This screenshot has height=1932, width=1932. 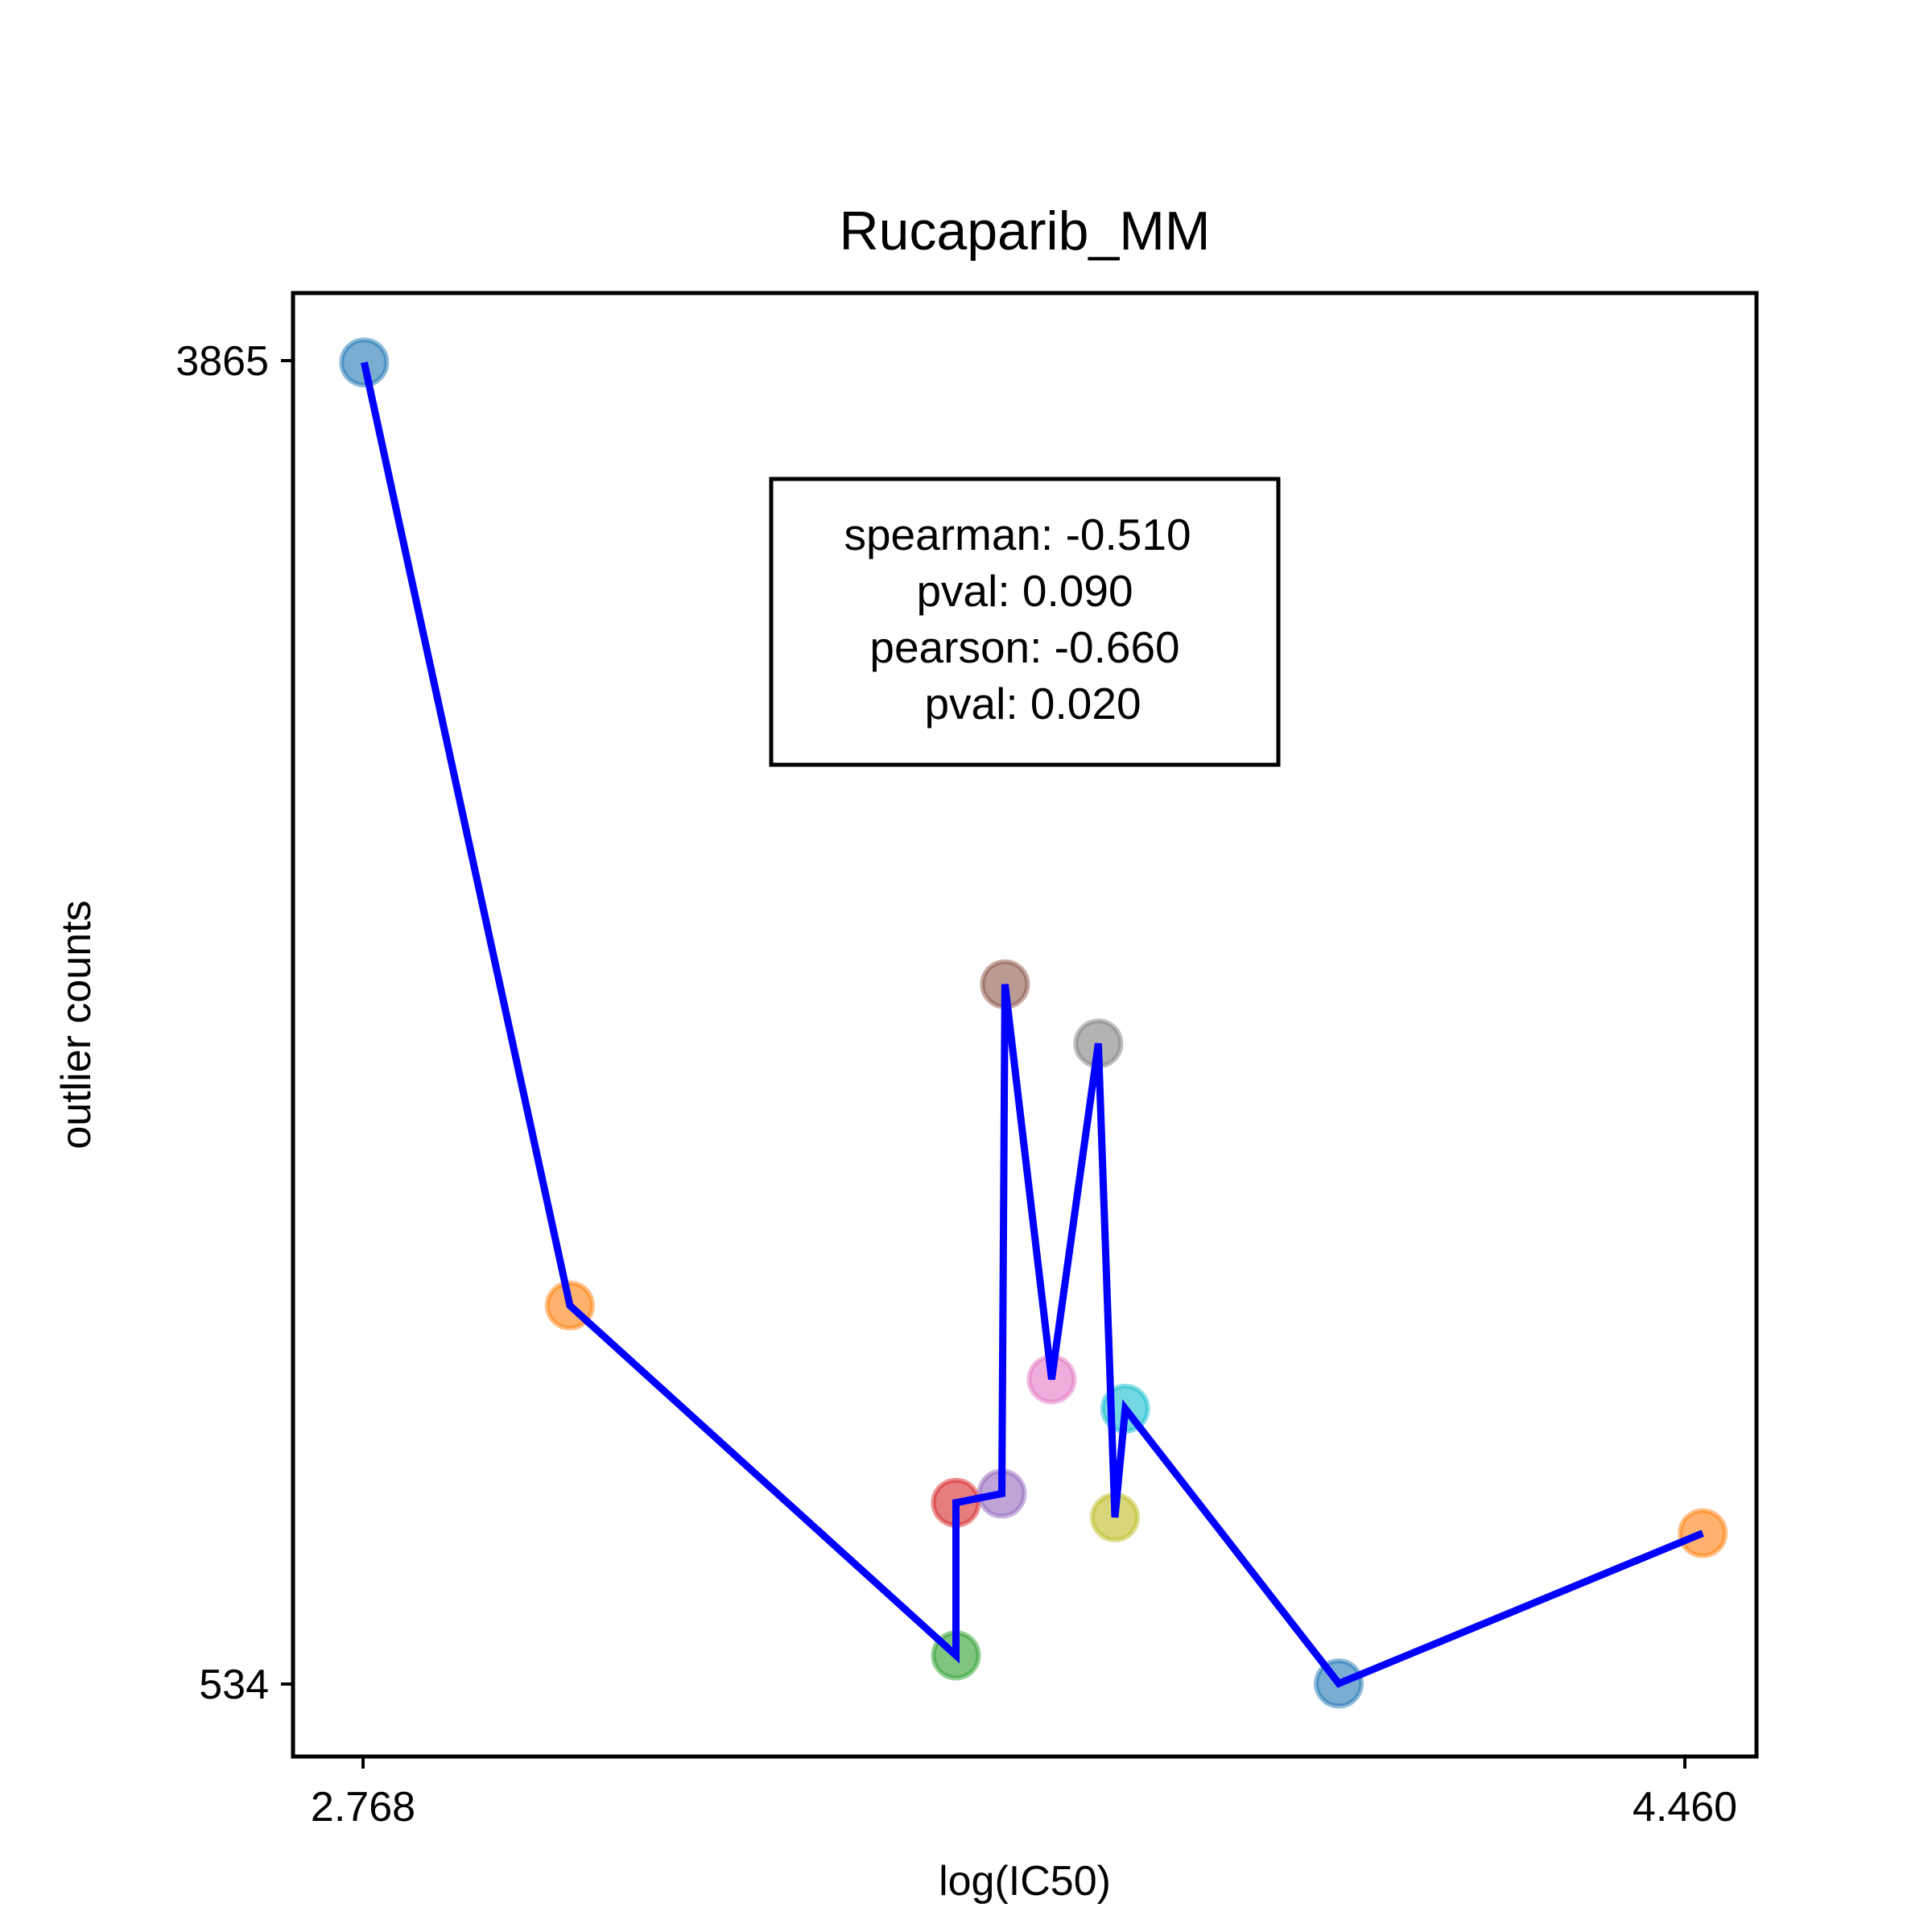 What do you see at coordinates (1024, 231) in the screenshot?
I see `chart-title: Rucaparib_MM` at bounding box center [1024, 231].